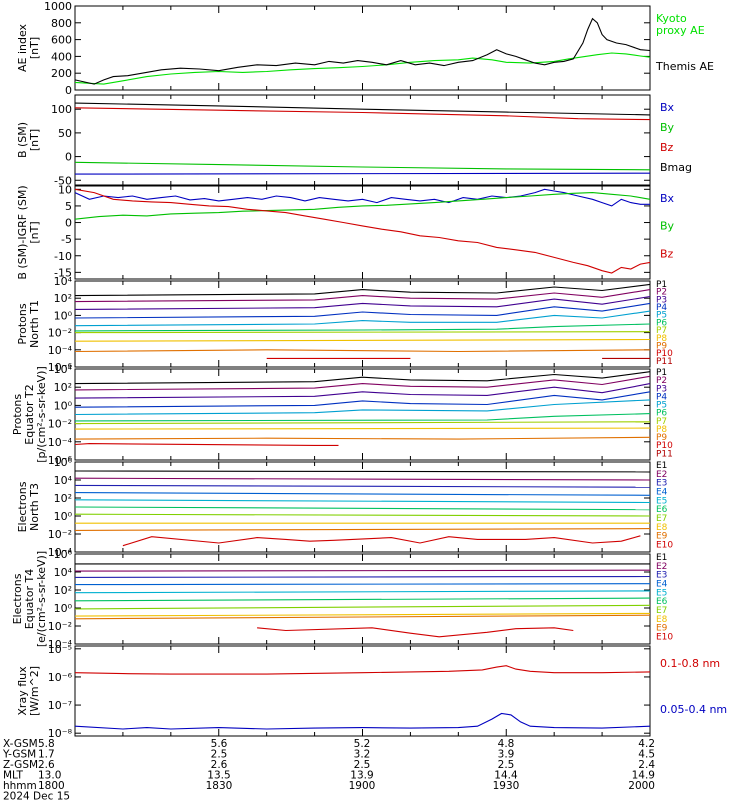 This screenshot has width=750, height=800. I want to click on legend-entry: E4, so click(662, 584).